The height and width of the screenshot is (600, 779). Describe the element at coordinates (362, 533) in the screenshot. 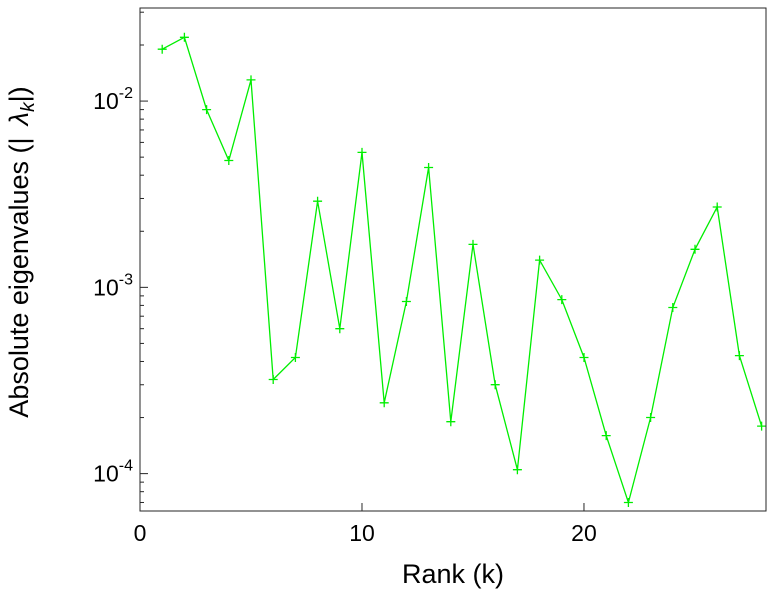

I see `x-tick-label: 10` at that location.